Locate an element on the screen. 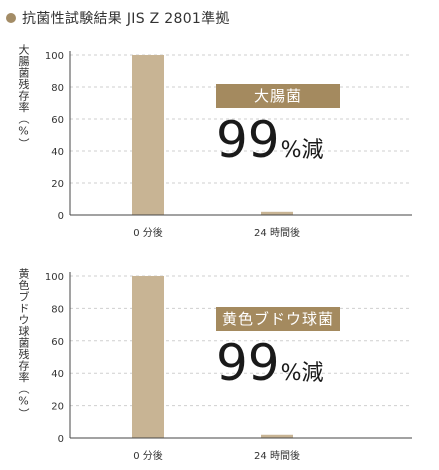  header: 抗菌性試験結果 JIS Z 2801準拠 is located at coordinates (118, 18).